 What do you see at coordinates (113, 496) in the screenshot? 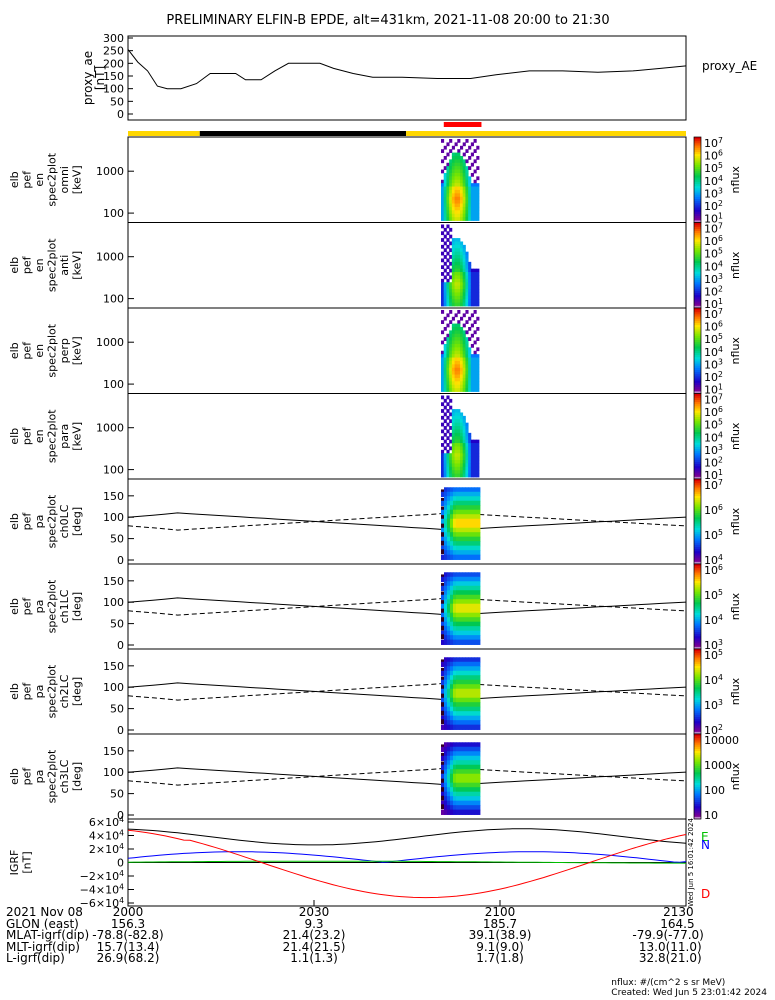
I see `ytick-label: 150` at bounding box center [113, 496].